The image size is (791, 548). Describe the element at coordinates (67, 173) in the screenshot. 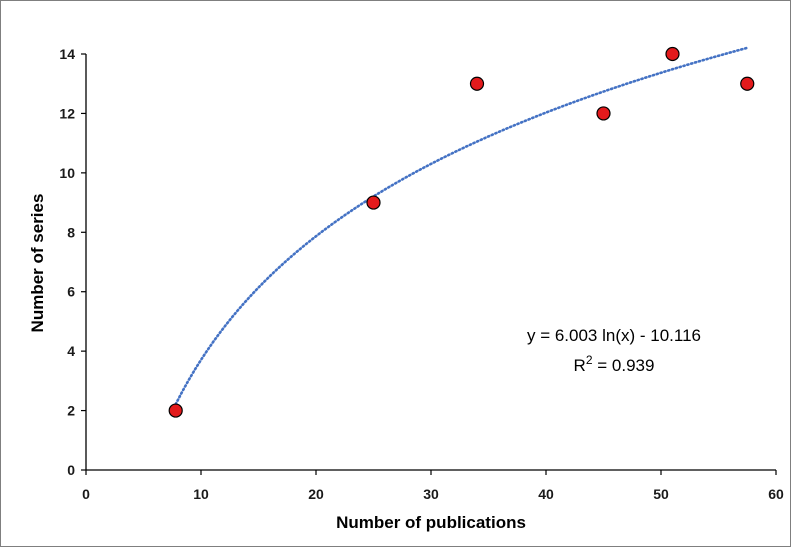

I see `y-tick-label: 10` at that location.